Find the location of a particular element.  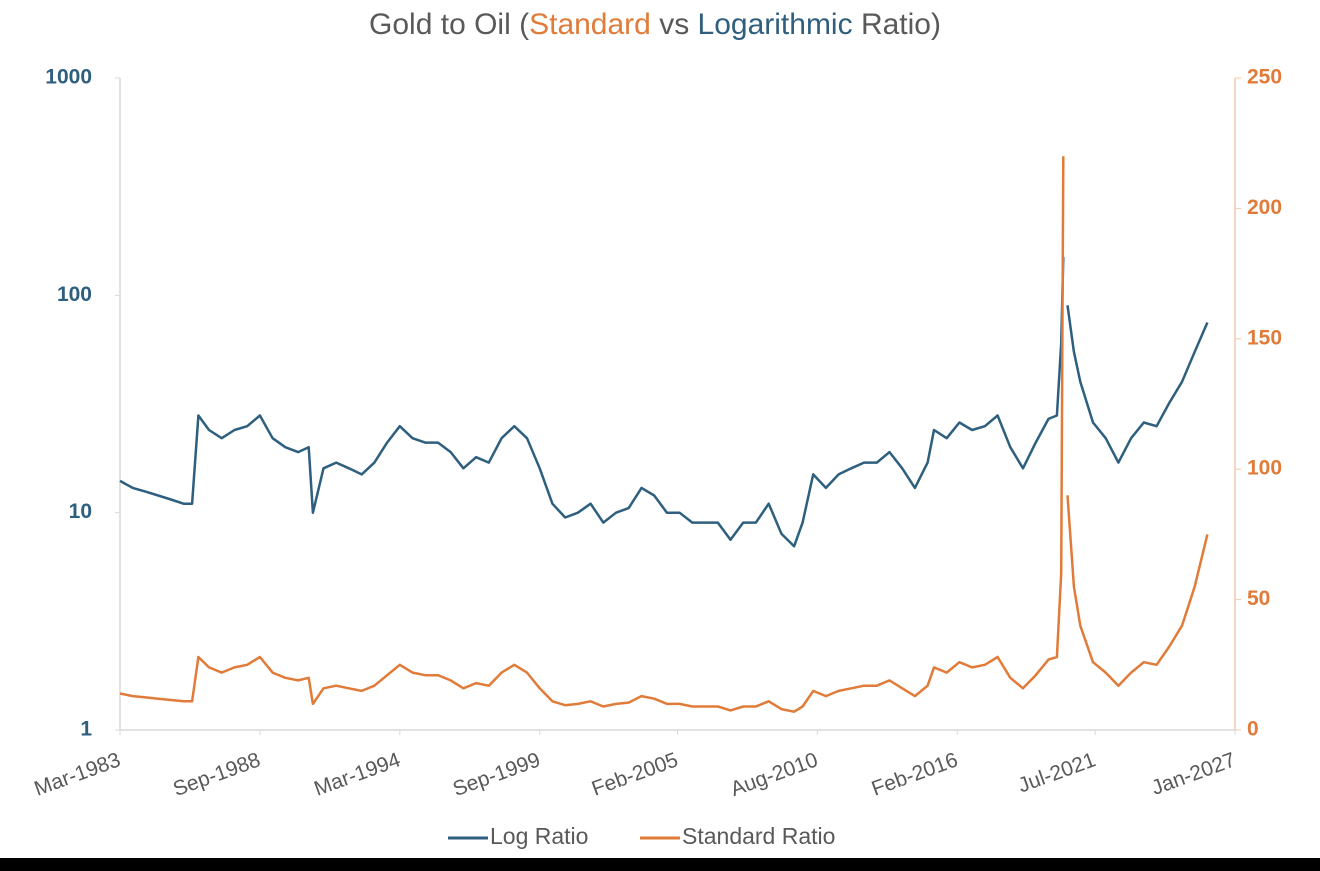

y2-tick-label: 100 is located at coordinates (1264, 468).